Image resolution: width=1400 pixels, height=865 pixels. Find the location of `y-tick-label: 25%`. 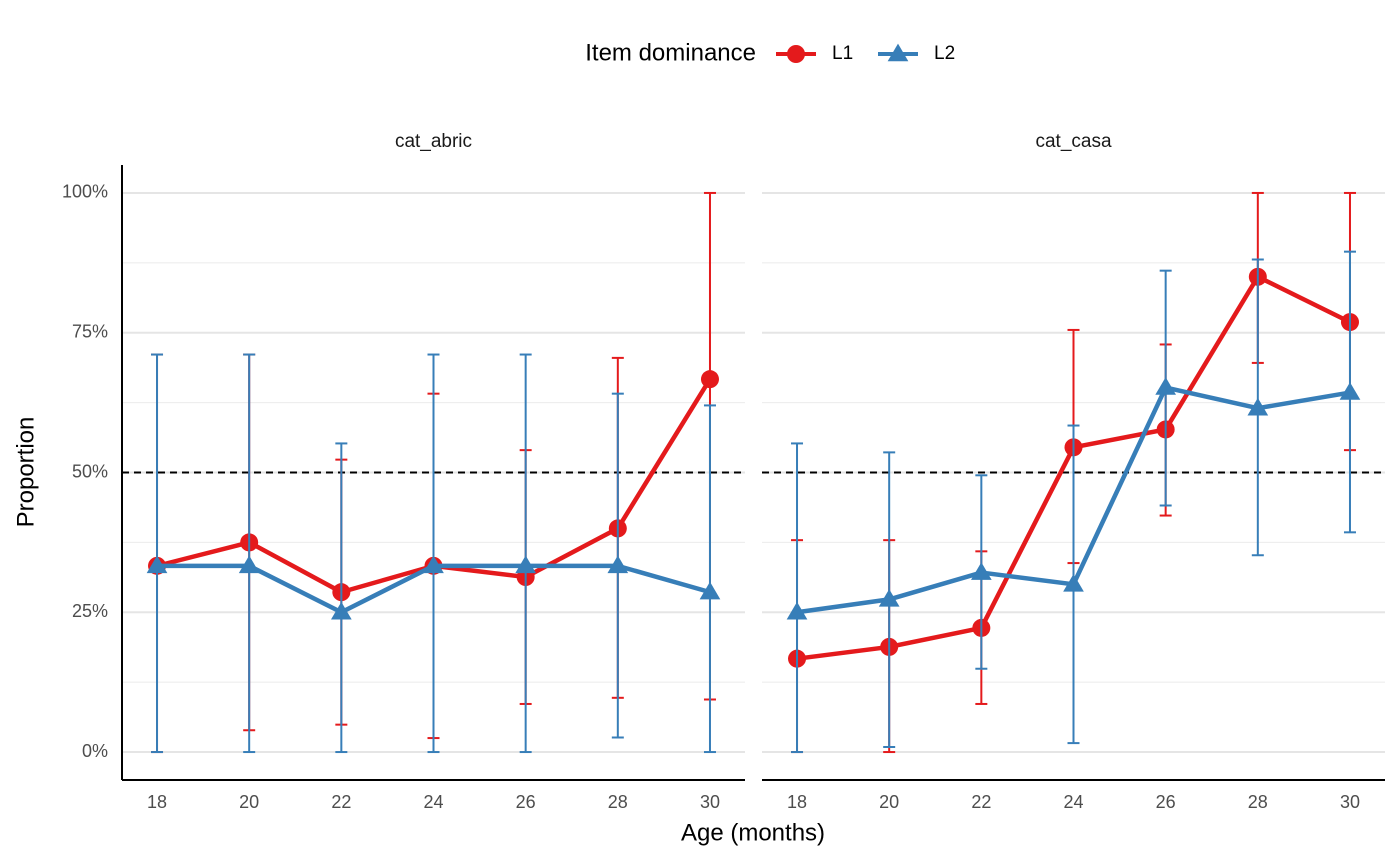

y-tick-label: 25% is located at coordinates (90, 611).